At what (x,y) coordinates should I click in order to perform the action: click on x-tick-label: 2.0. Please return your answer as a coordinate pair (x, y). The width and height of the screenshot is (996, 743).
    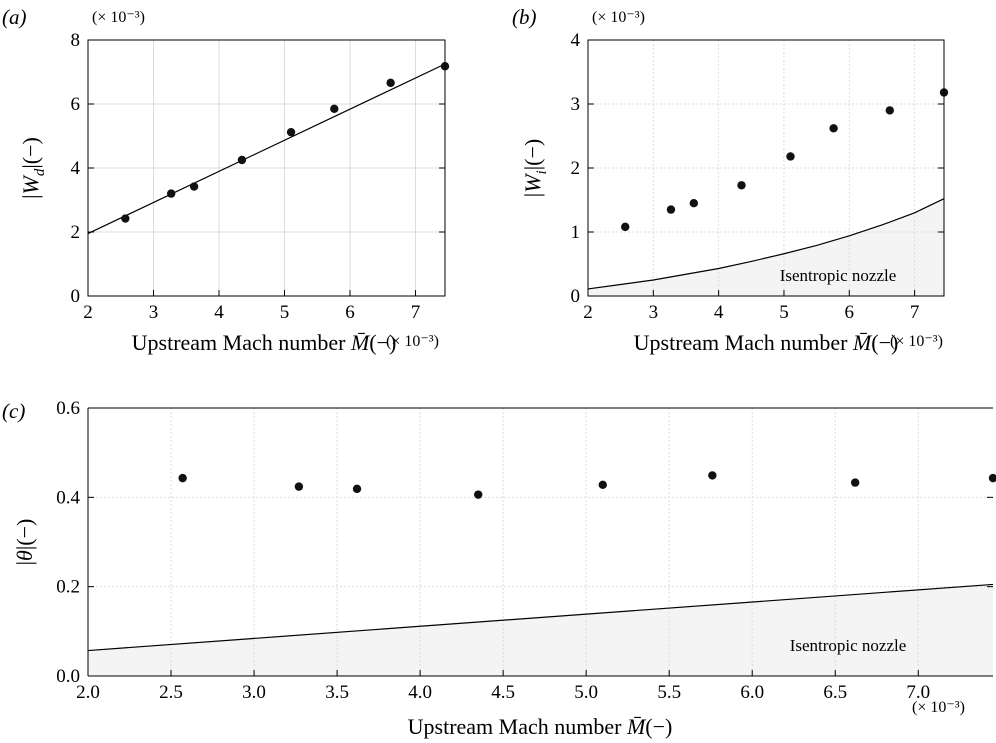
    Looking at the image, I should click on (88, 692).